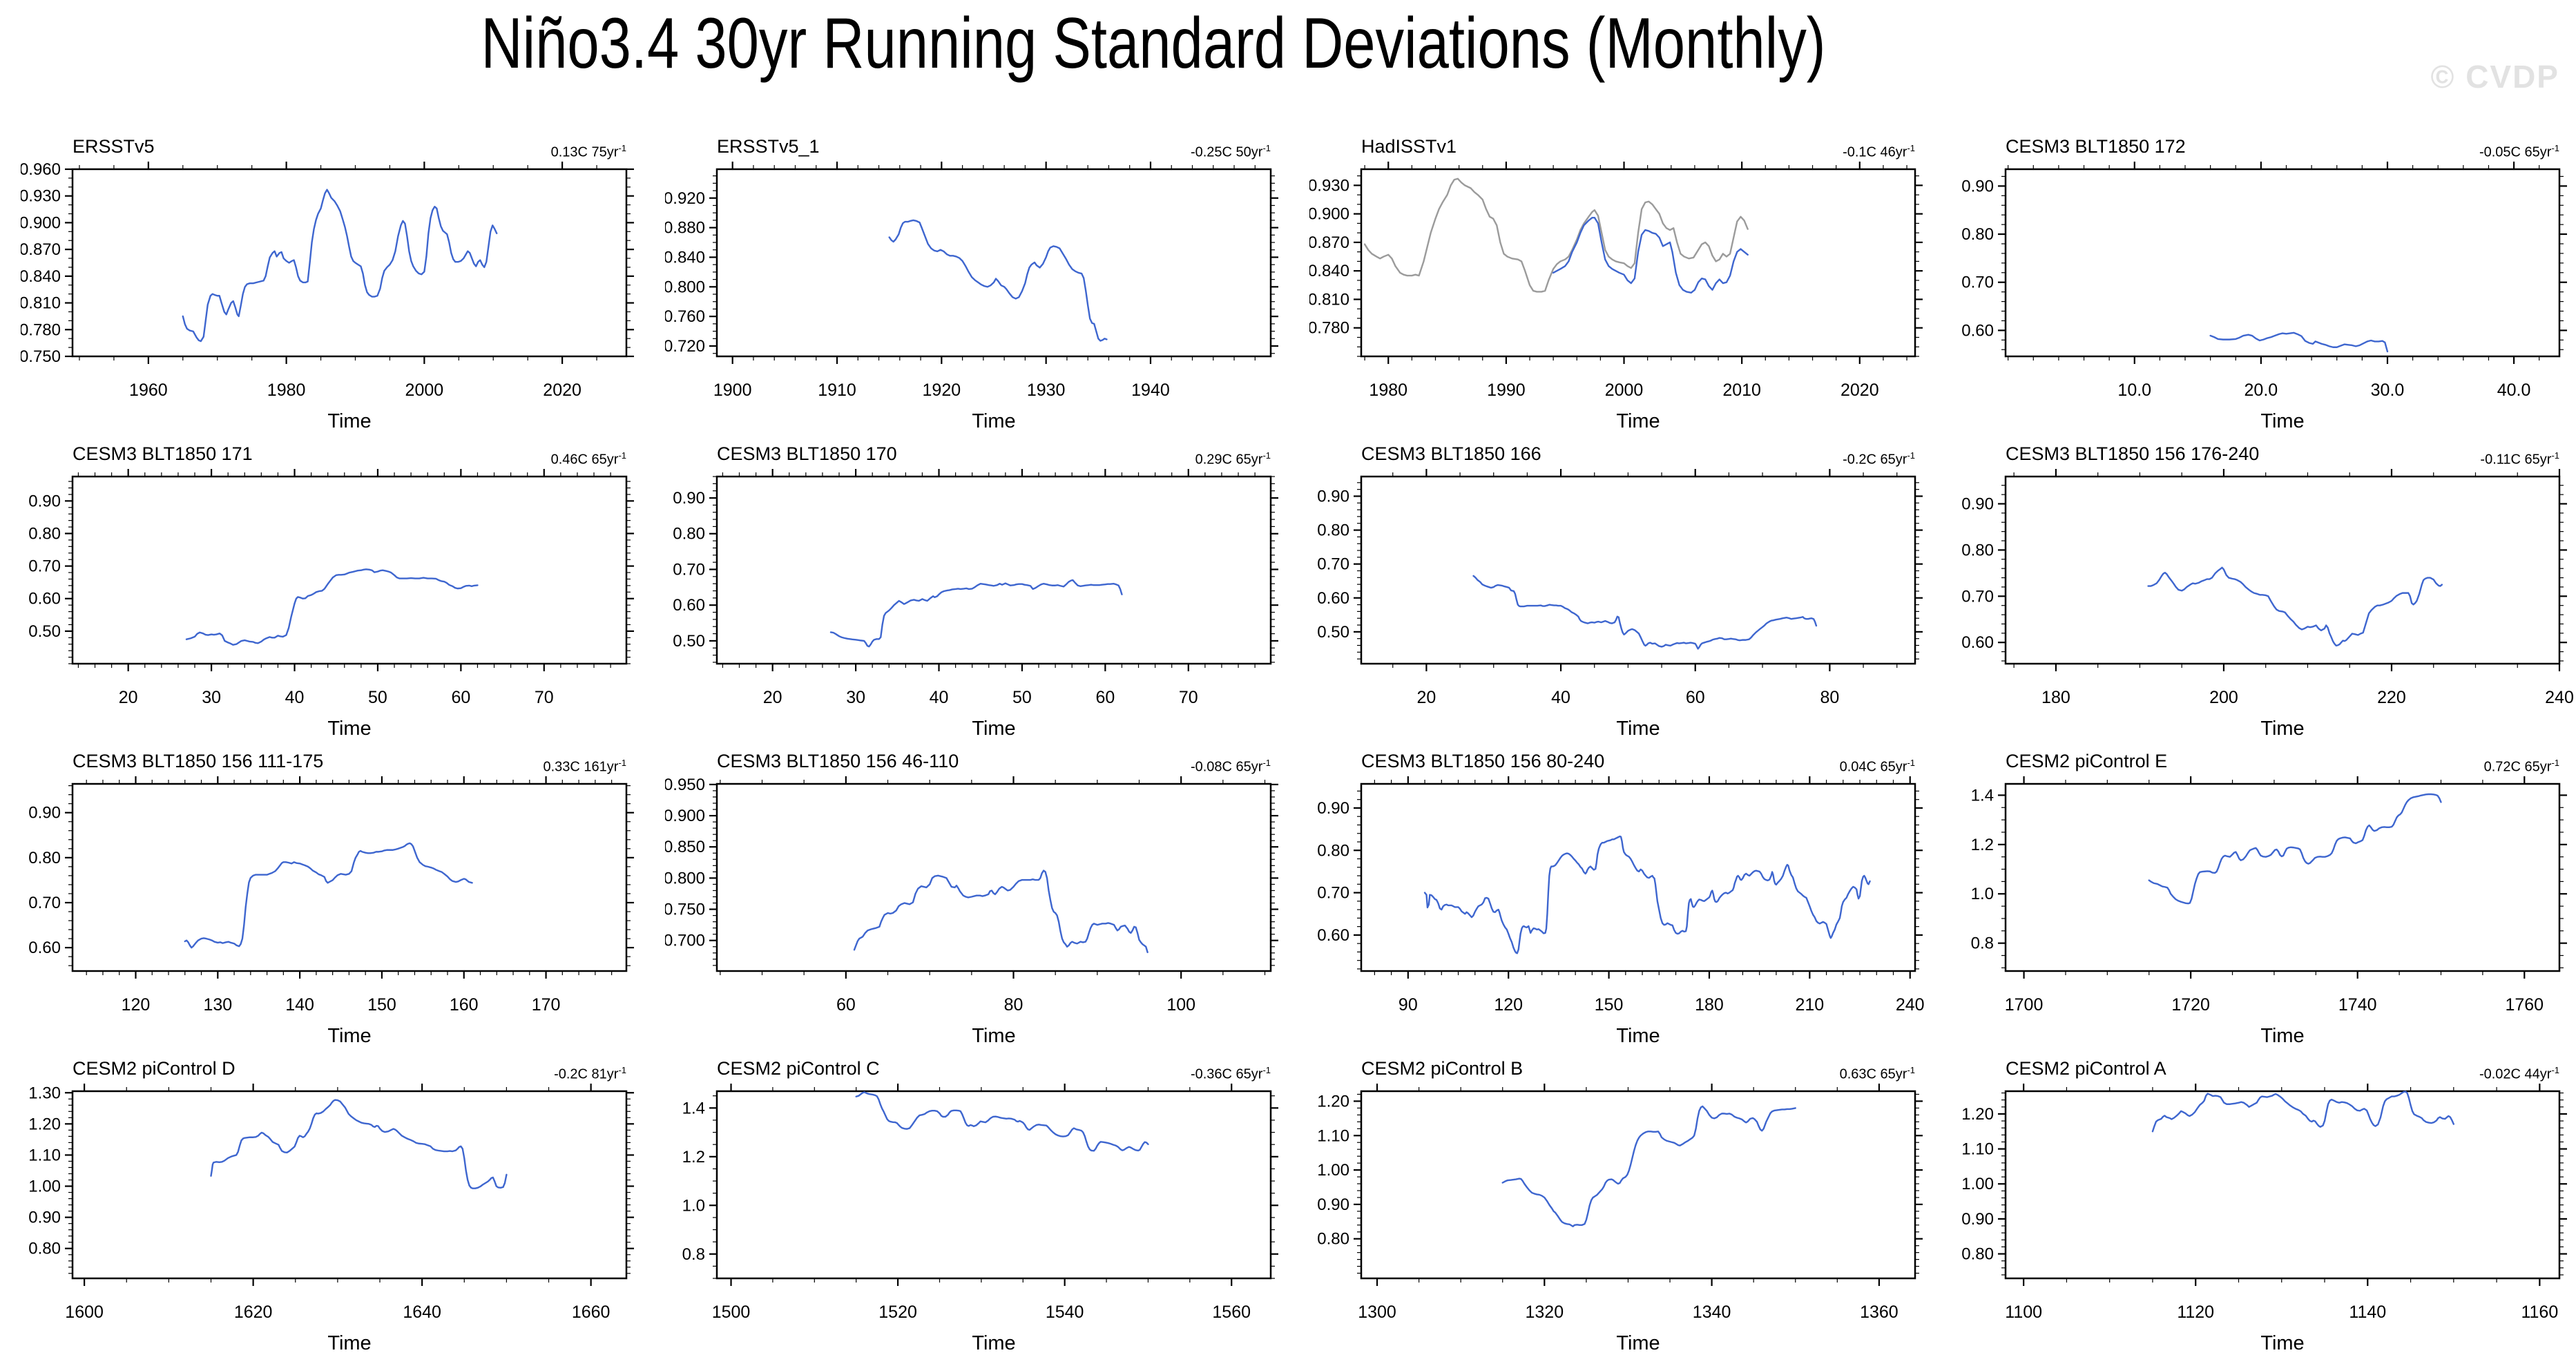 This screenshot has width=2576, height=1364. Describe the element at coordinates (588, 152) in the screenshot. I see `trend-label: 0.13C 75yr-1` at that location.